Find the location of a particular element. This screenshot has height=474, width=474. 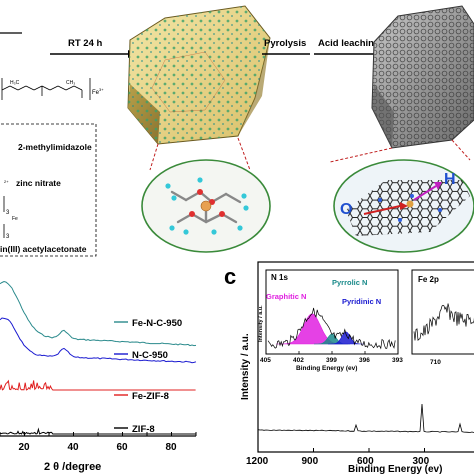

n1s-tick-label: 399 is located at coordinates (331, 360).